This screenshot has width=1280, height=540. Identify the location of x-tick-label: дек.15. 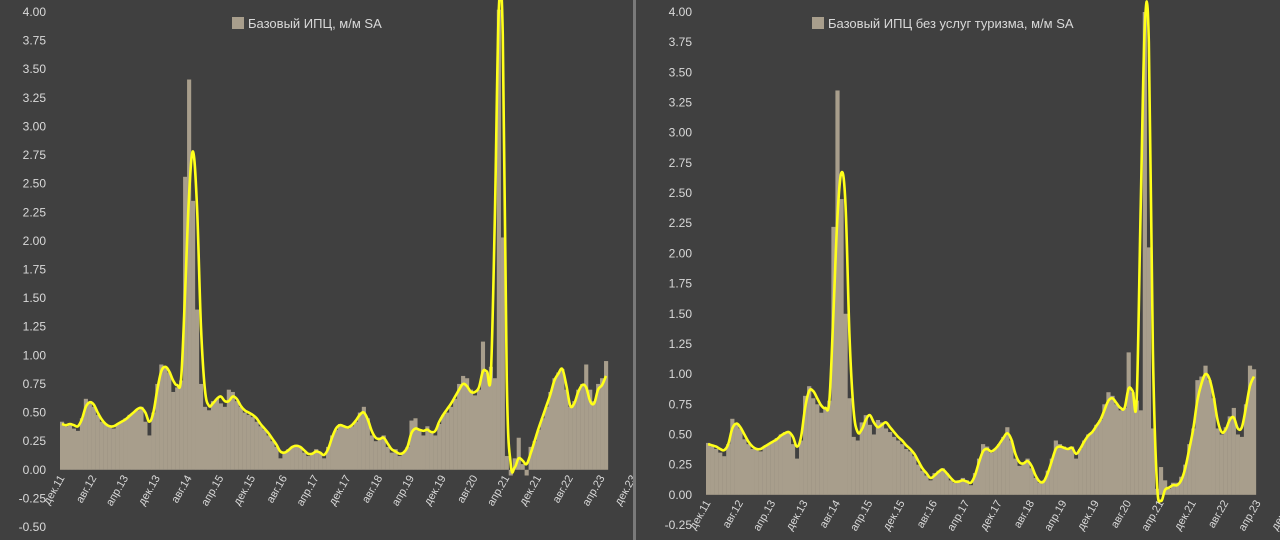
(244, 490).